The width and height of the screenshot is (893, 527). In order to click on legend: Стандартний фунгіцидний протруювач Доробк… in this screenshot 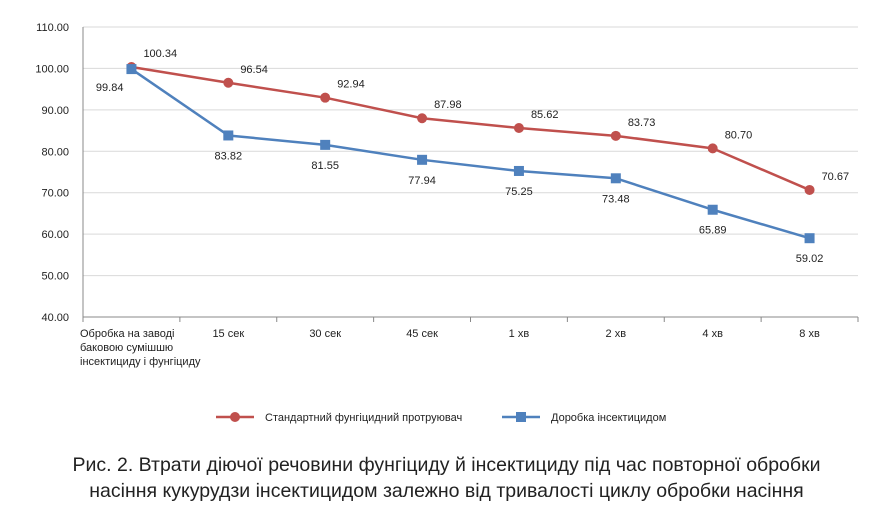, I will do `click(441, 418)`.